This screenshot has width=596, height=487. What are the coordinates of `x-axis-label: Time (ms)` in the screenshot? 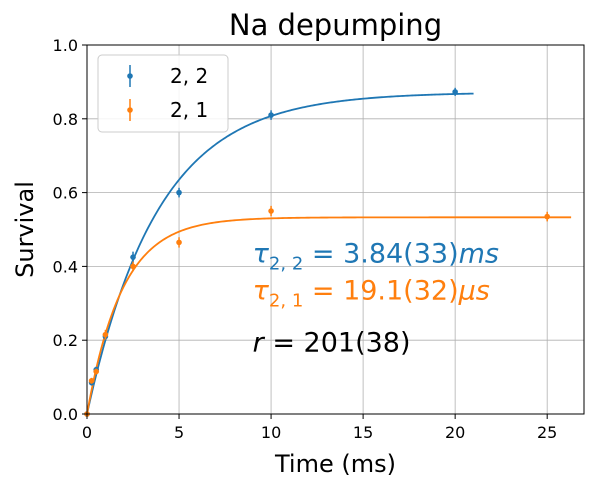 It's located at (335, 464).